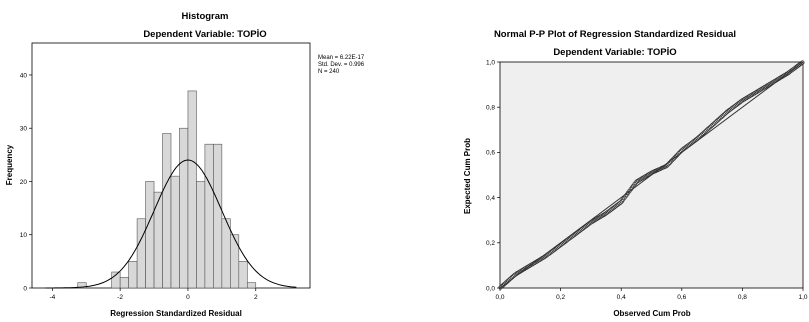  I want to click on histogram-x-tick-label-0: -4, so click(52, 297).